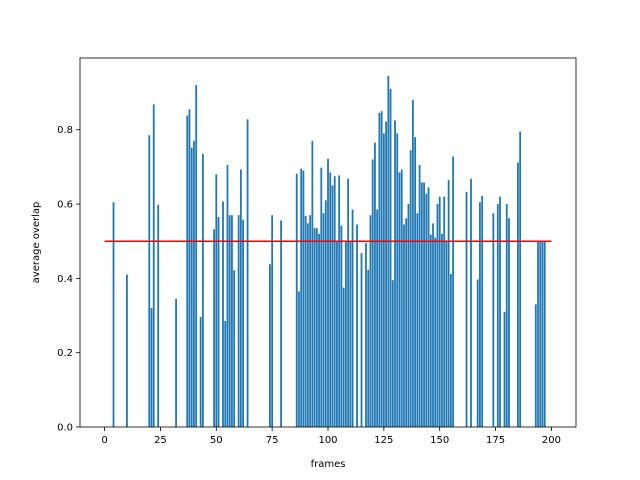  What do you see at coordinates (65, 353) in the screenshot?
I see `y-tick-label: 0.2` at bounding box center [65, 353].